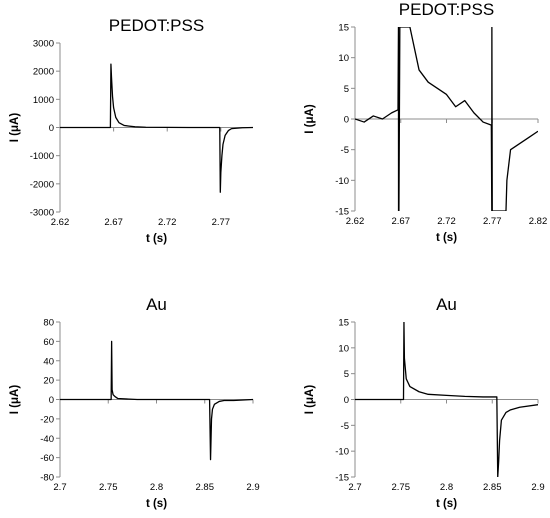  Describe the element at coordinates (43, 44) in the screenshot. I see `y-tick-label: 3000` at that location.